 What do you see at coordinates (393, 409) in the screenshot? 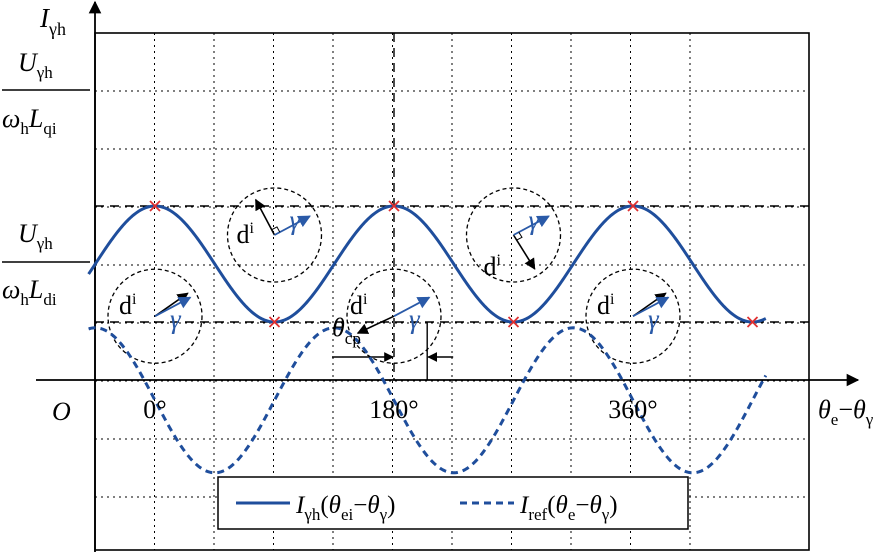
I see `x-tick-label: 180°` at bounding box center [393, 409].